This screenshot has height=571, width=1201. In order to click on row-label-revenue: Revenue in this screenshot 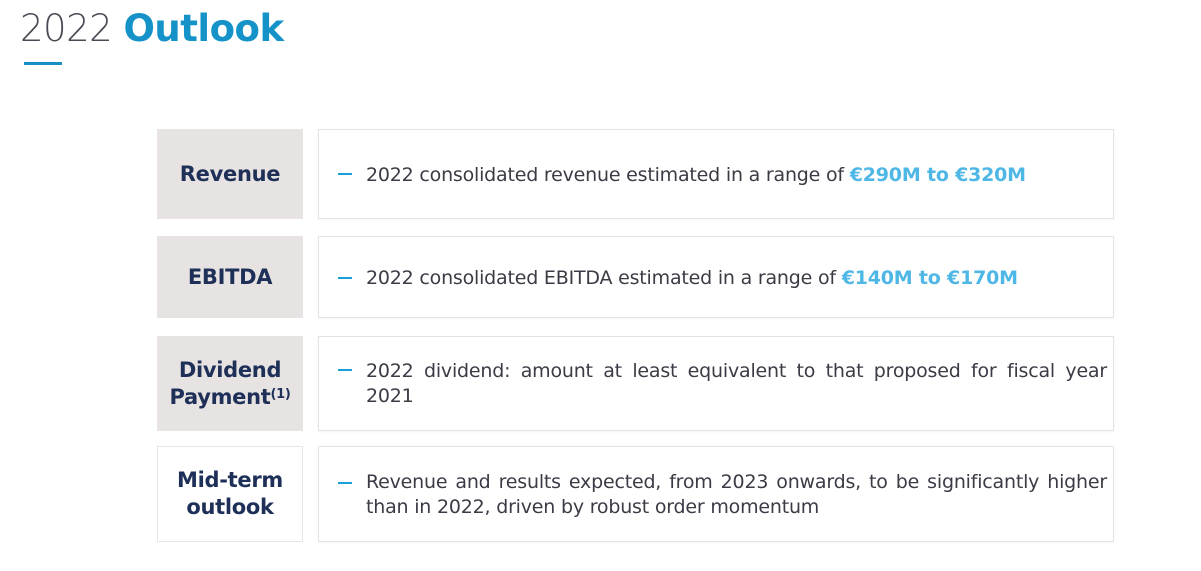, I will do `click(230, 174)`.